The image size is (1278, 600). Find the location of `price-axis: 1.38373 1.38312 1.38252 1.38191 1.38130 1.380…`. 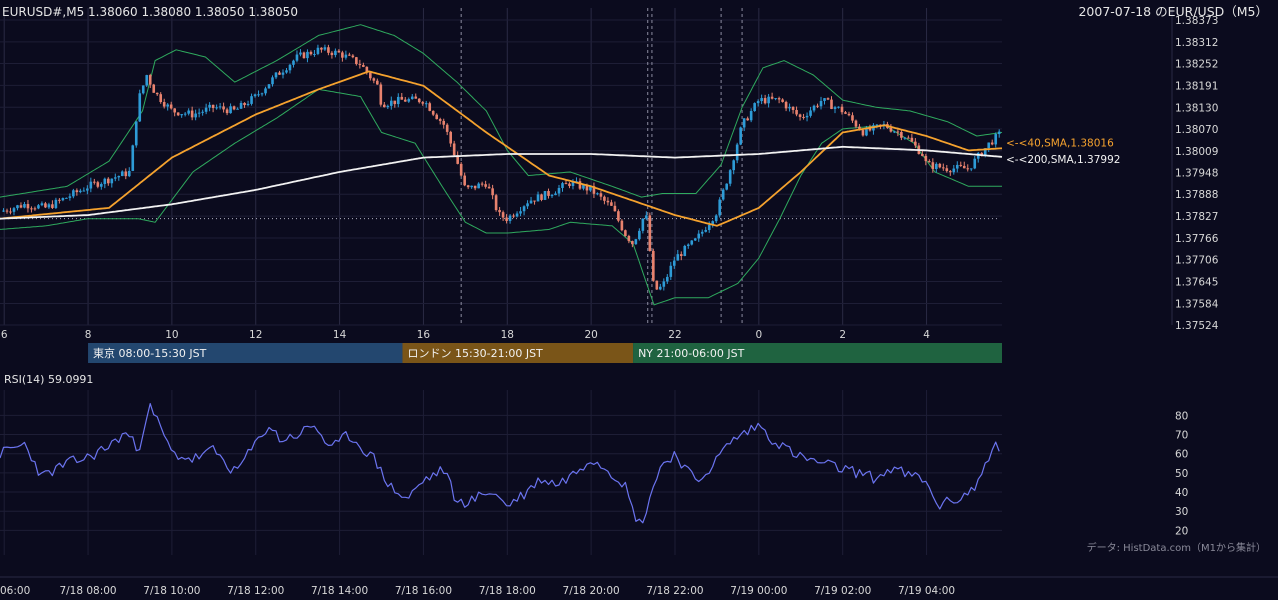

price-axis: 1.38373 1.38312 1.38252 1.38191 1.38130 1.380… is located at coordinates (1197, 173).